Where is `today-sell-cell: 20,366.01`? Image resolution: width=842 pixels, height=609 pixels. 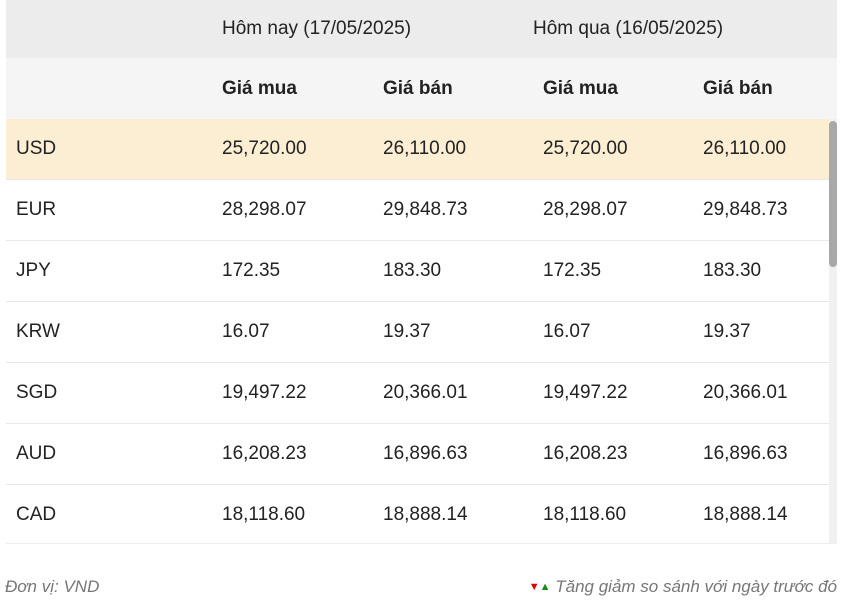 today-sell-cell: 20,366.01 is located at coordinates (425, 392).